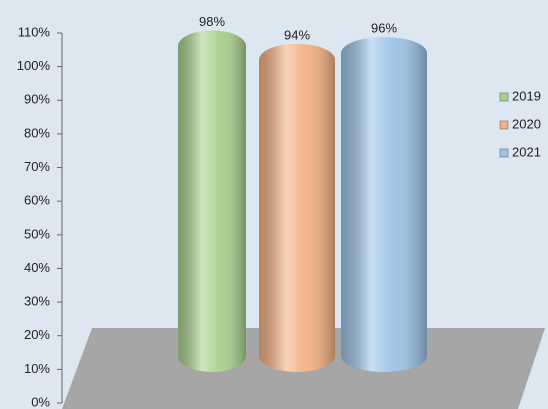  I want to click on data-label: 94%, so click(297, 34).